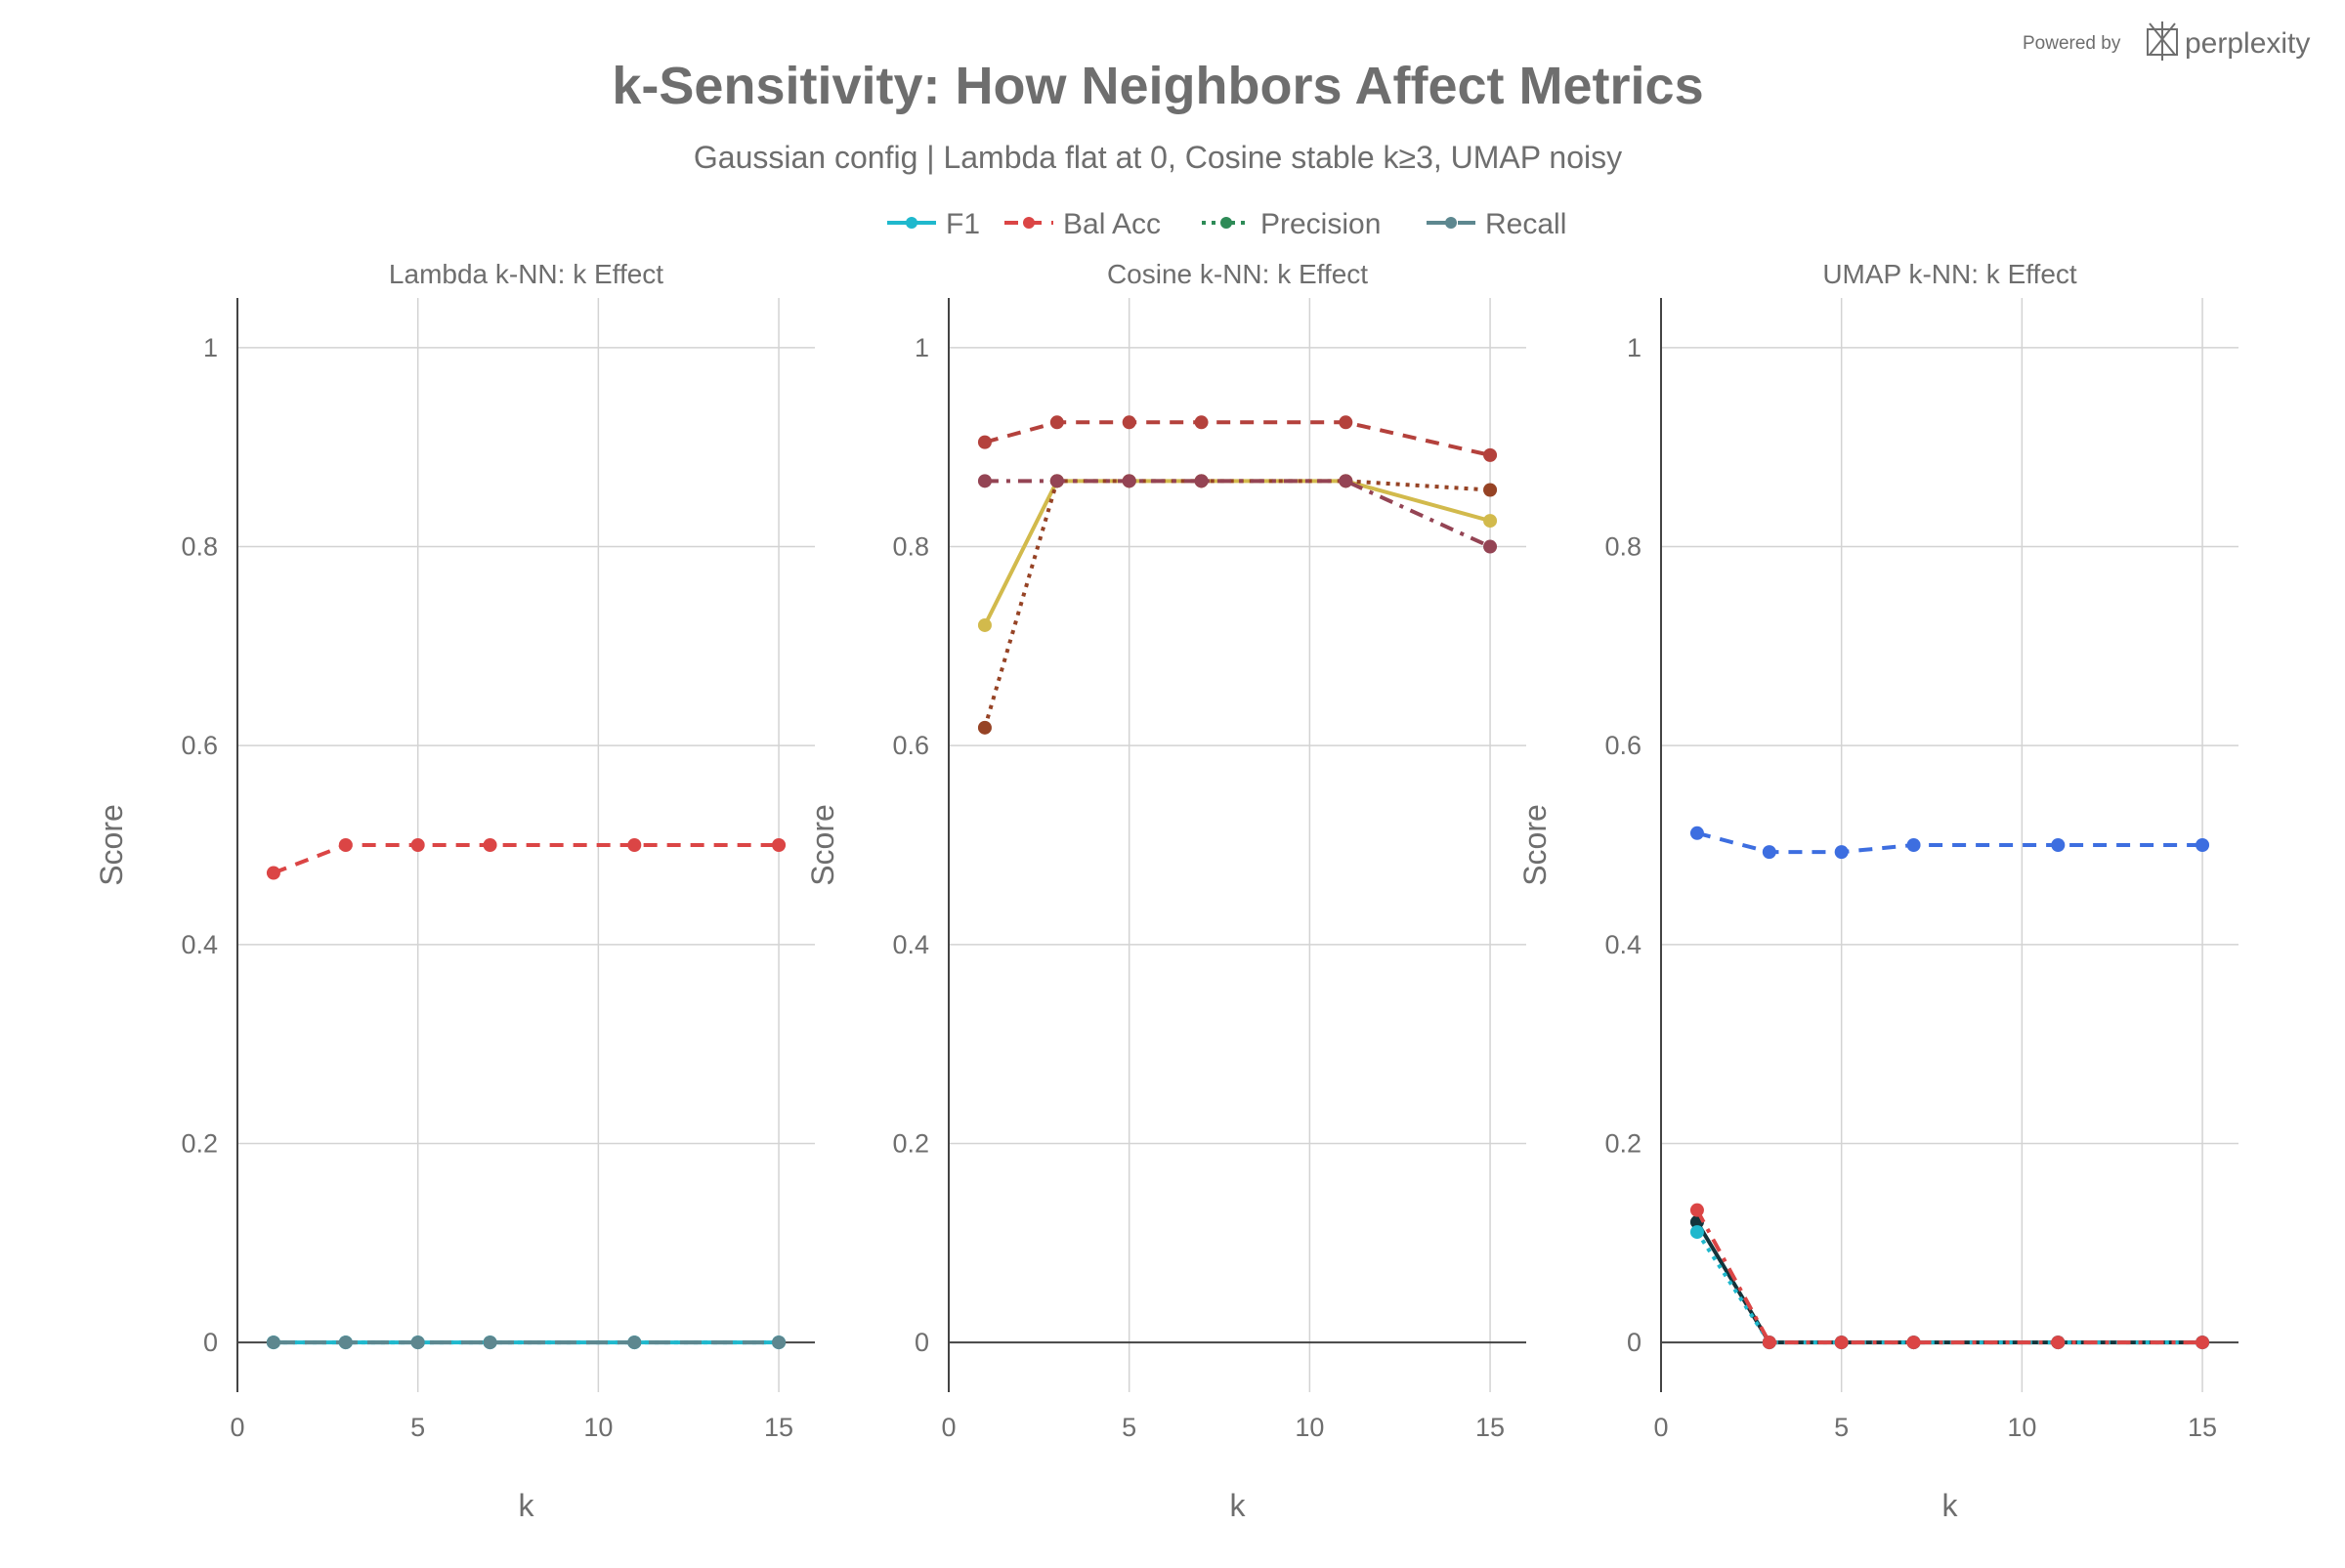 The width and height of the screenshot is (2345, 1568). Describe the element at coordinates (963, 224) in the screenshot. I see `legend-label: F1` at that location.